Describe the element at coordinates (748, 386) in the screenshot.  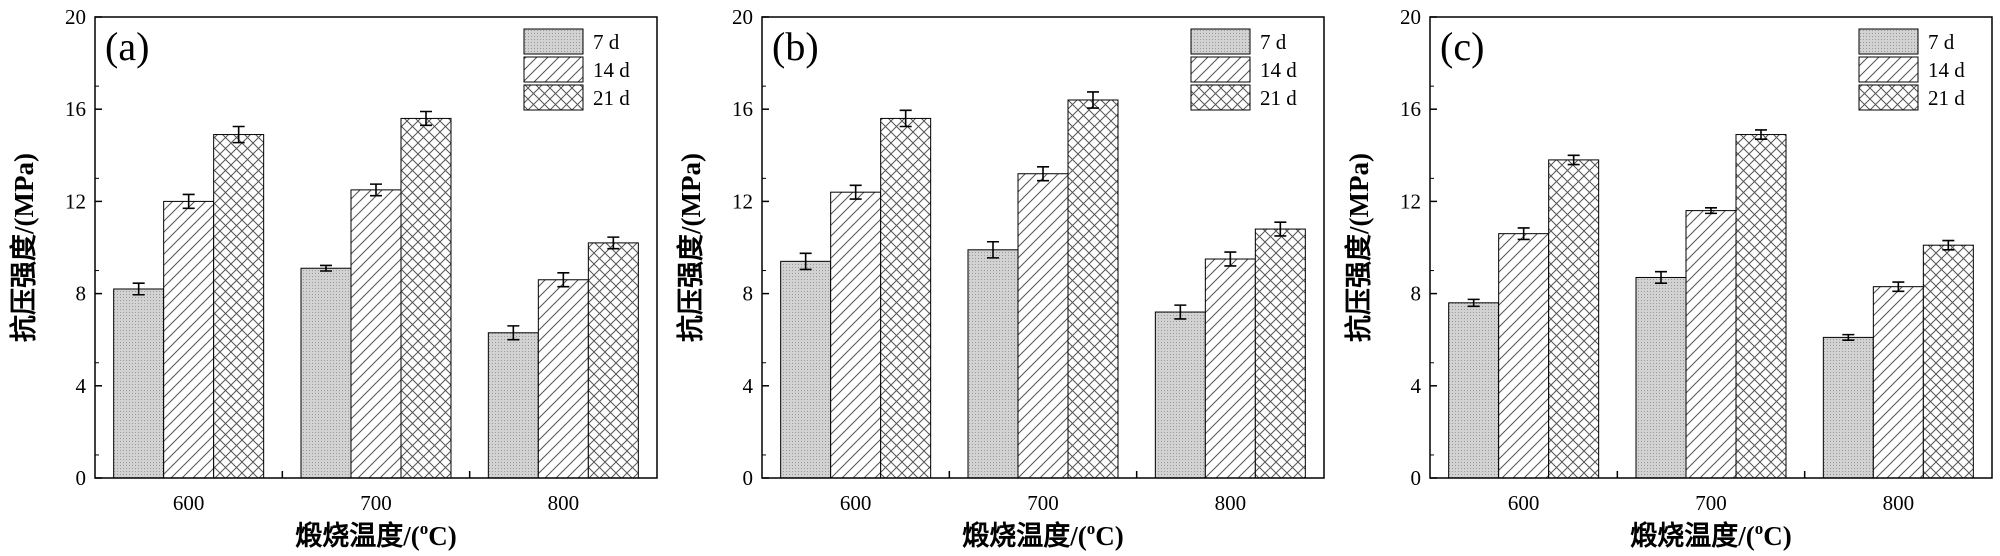
I see `y-tick-label: 4` at that location.